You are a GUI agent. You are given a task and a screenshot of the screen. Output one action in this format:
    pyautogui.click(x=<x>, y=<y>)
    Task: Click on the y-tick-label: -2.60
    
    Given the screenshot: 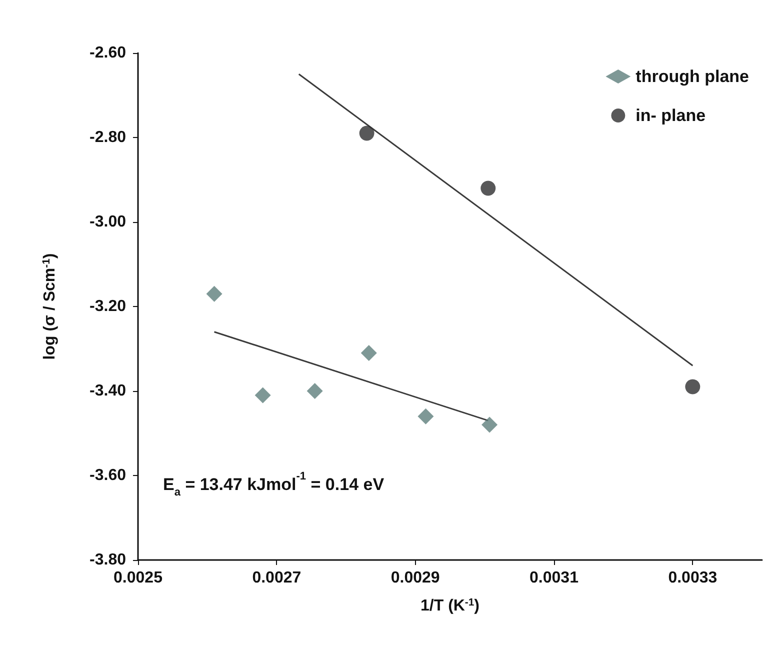 What is the action you would take?
    pyautogui.click(x=108, y=53)
    